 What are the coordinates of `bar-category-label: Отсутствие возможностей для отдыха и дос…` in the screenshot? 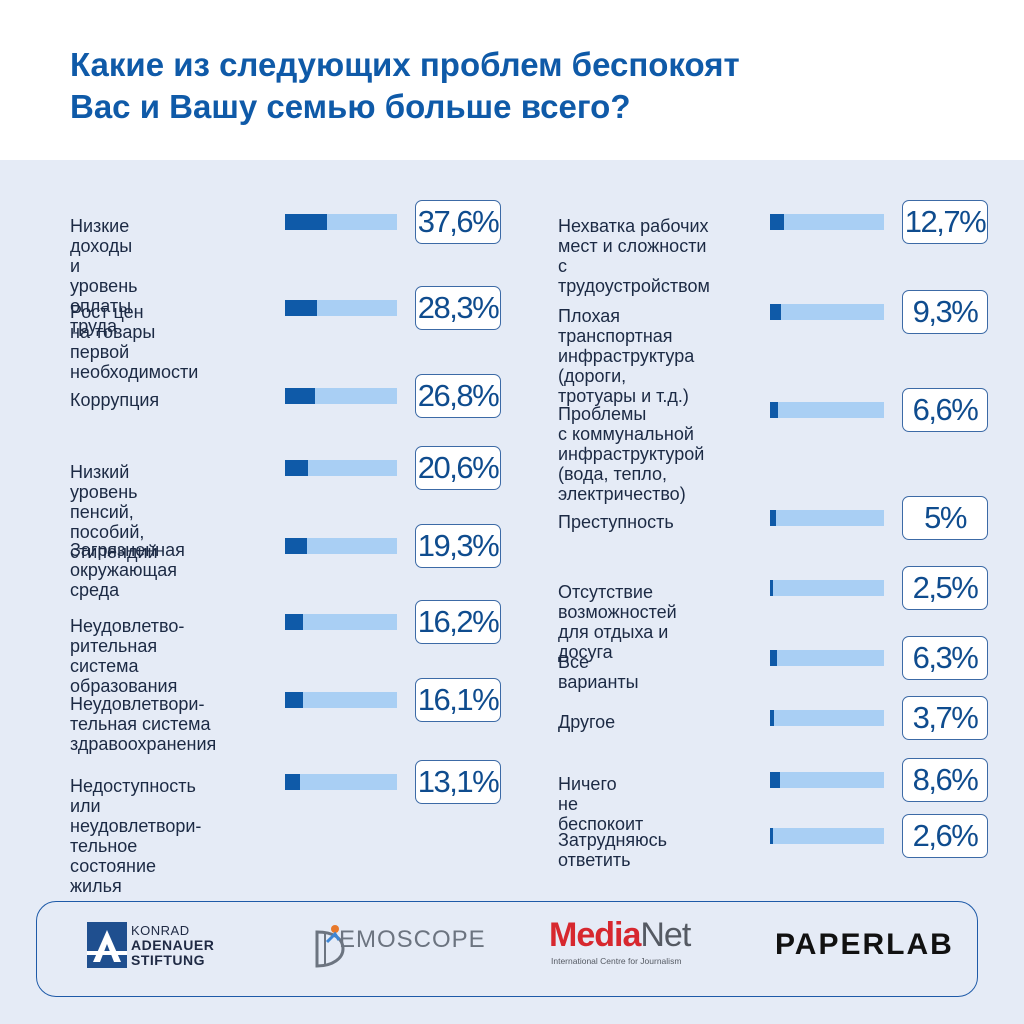 It's located at (617, 622).